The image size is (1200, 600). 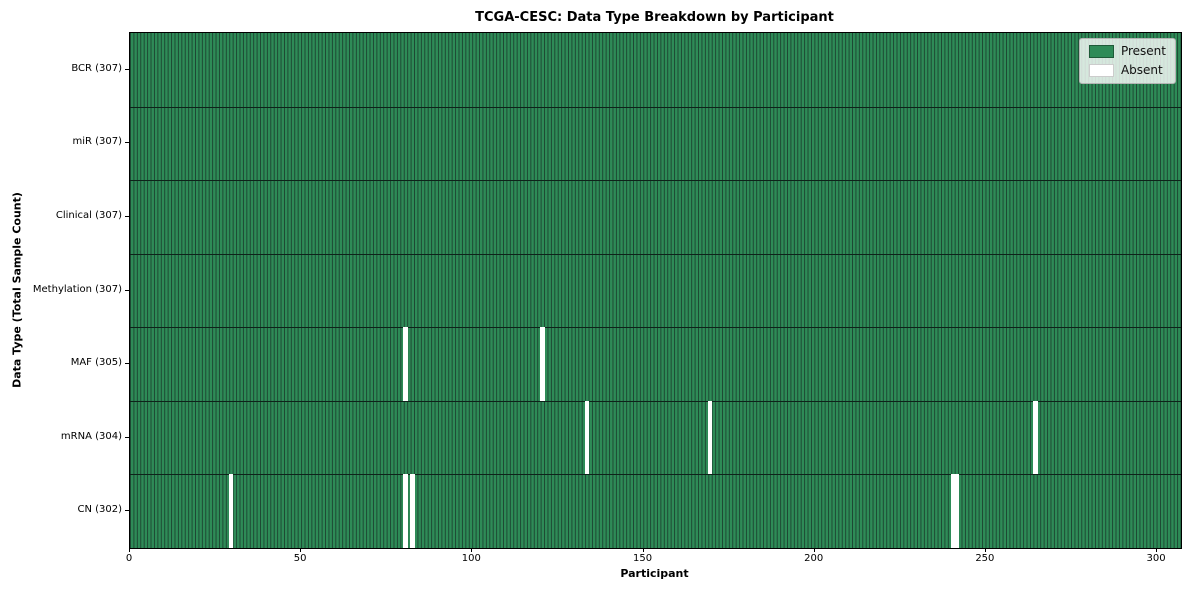 What do you see at coordinates (654, 573) in the screenshot?
I see `x-axis-label: Participant` at bounding box center [654, 573].